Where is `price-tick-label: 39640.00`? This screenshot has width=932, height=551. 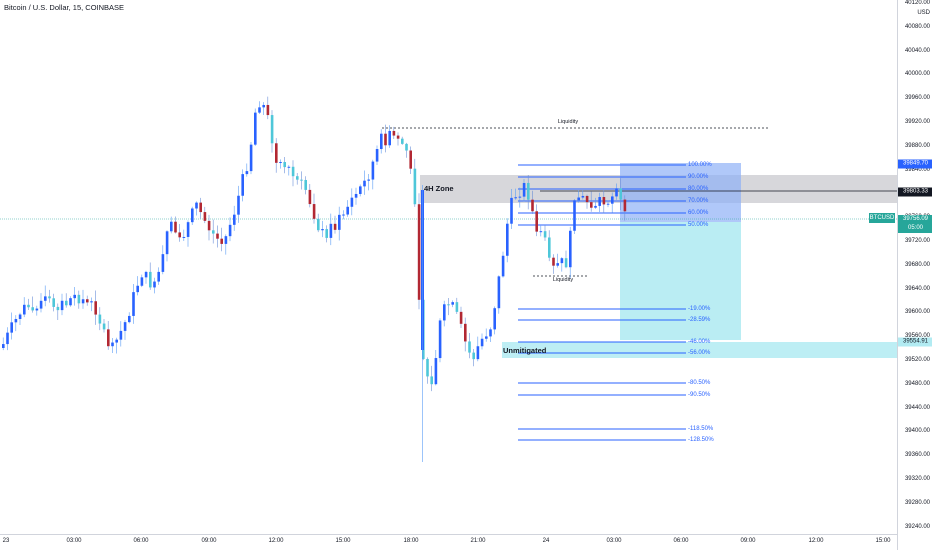 price-tick-label: 39640.00 is located at coordinates (917, 288).